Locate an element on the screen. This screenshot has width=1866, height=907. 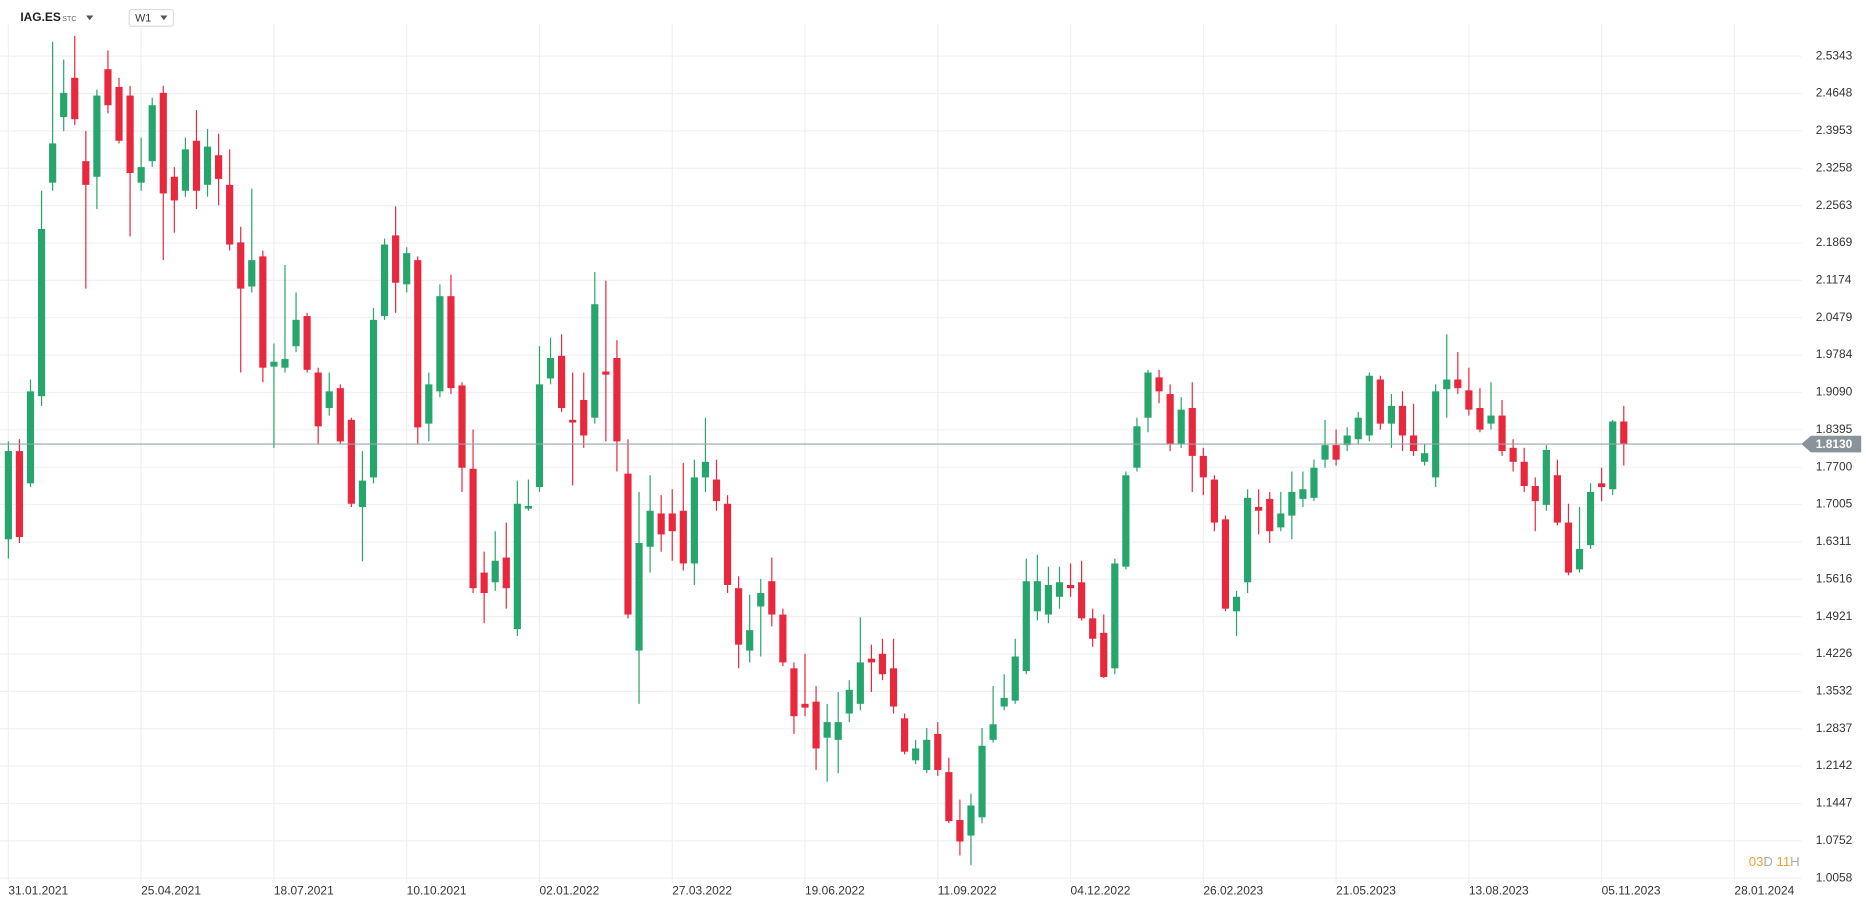
symbol-dropdown is located at coordinates (90, 18).